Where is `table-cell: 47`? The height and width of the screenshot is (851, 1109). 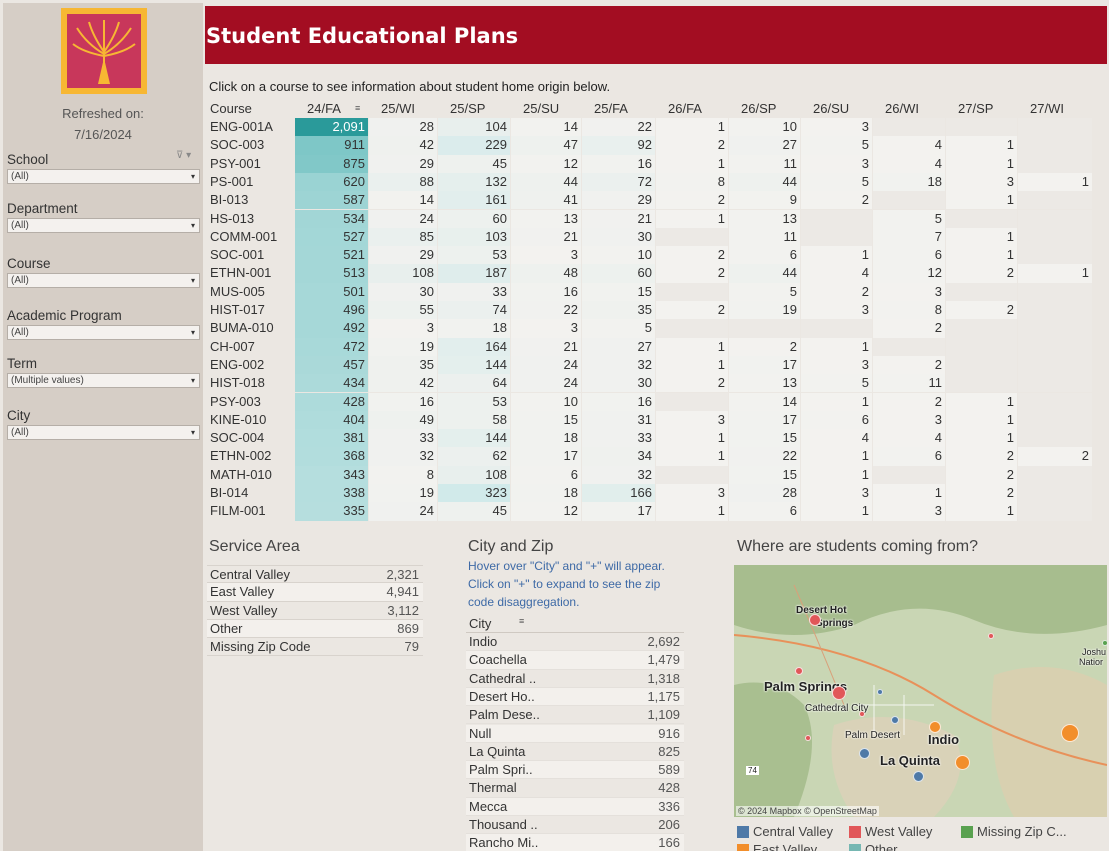 table-cell: 47 is located at coordinates (546, 145).